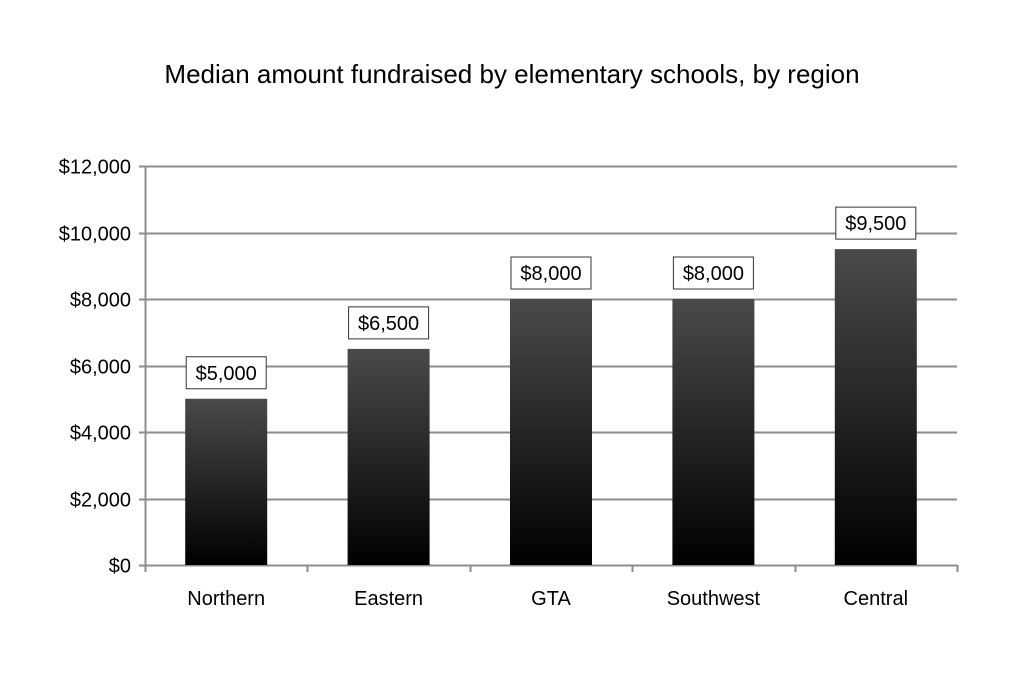 Image resolution: width=1024 pixels, height=677 pixels. Describe the element at coordinates (876, 599) in the screenshot. I see `x-category-label: Central` at that location.